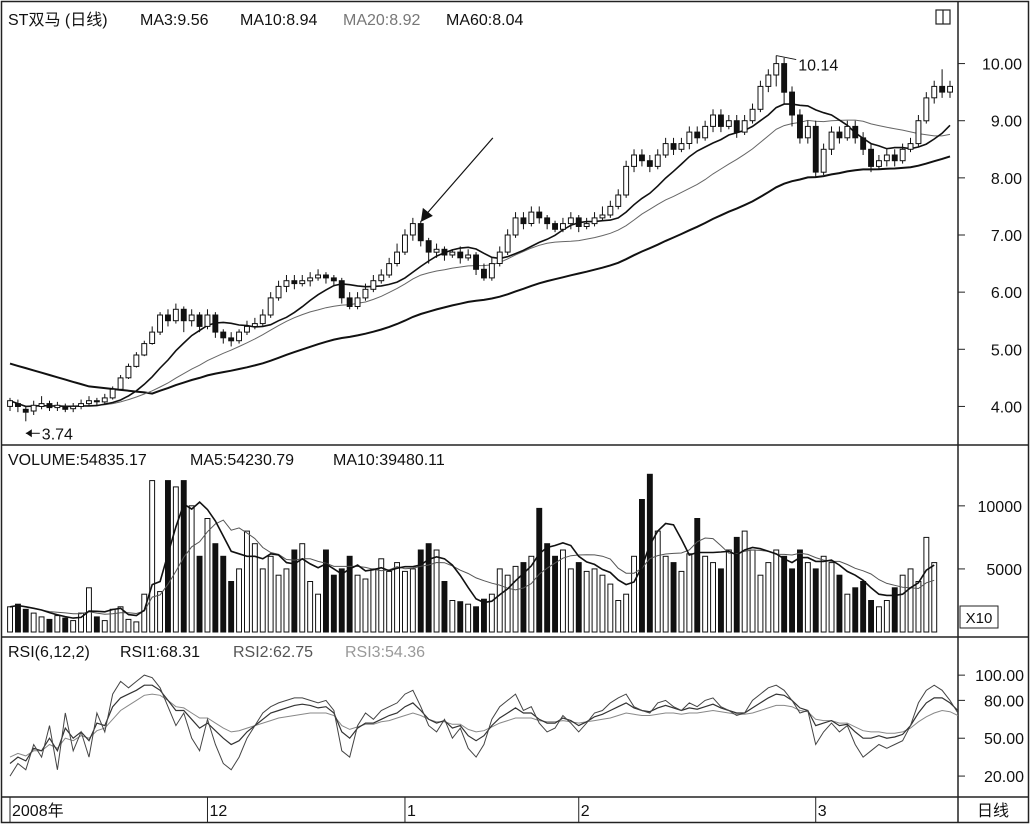 The height and width of the screenshot is (824, 1030). What do you see at coordinates (58, 20) in the screenshot?
I see `price-title: ST双马 (日线)` at bounding box center [58, 20].